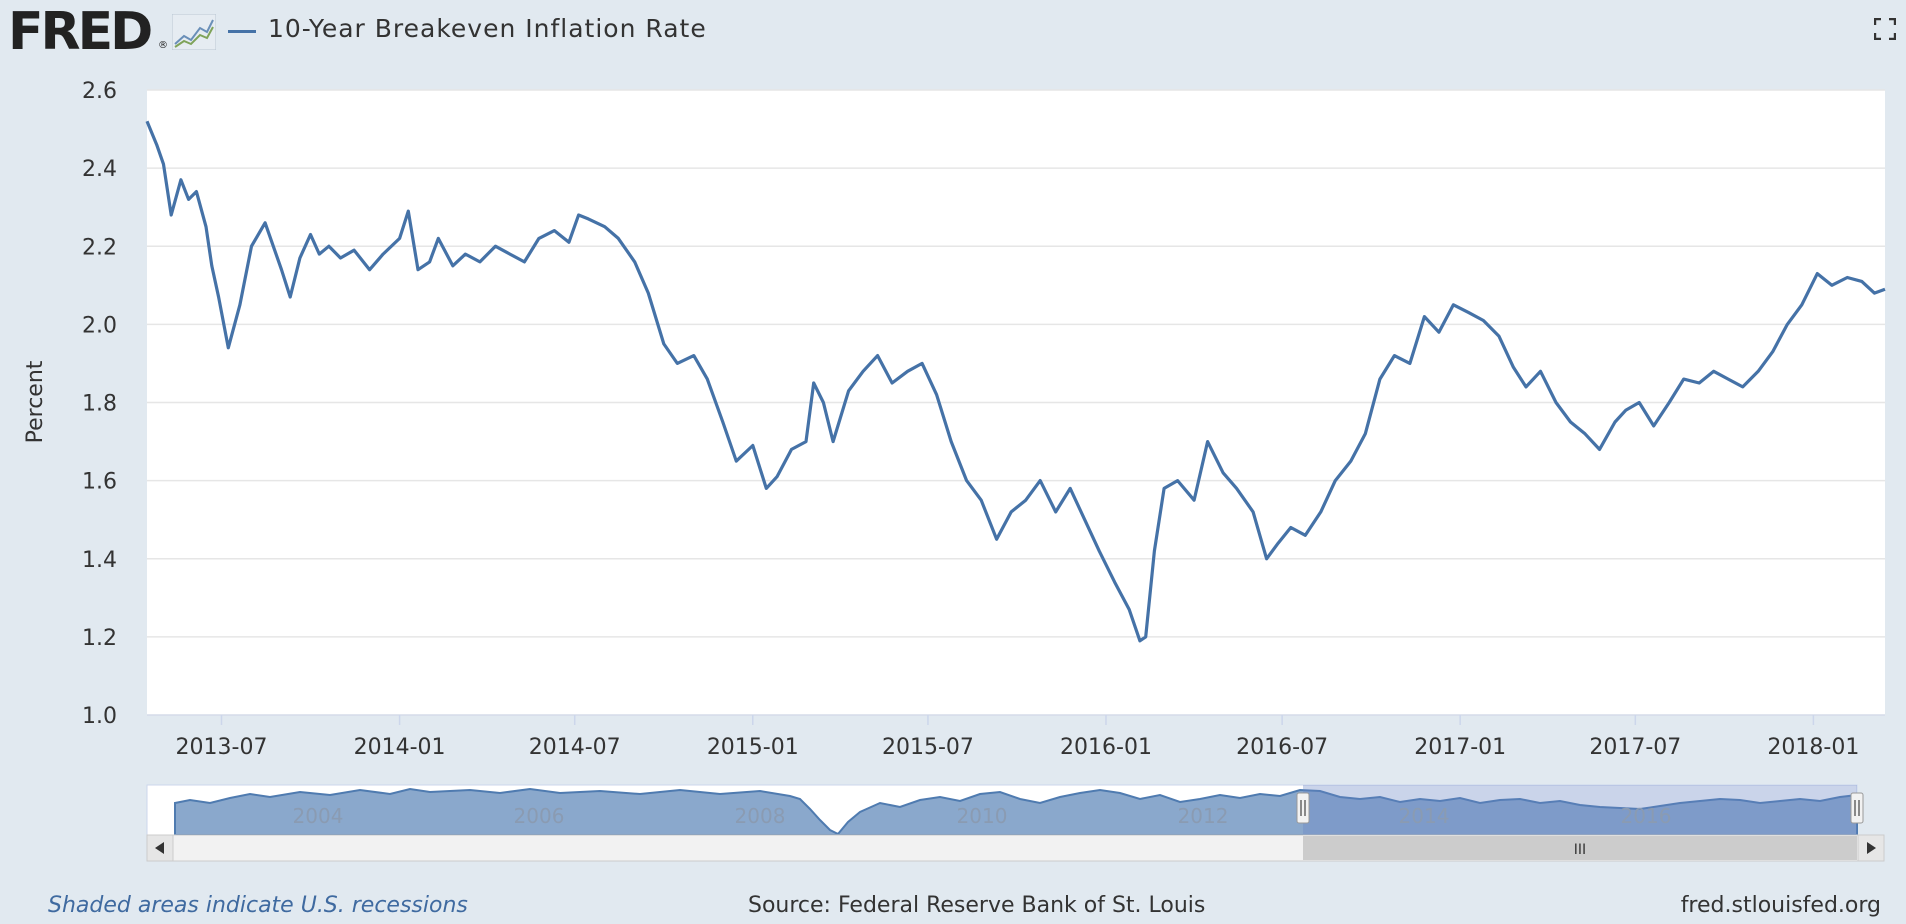 This screenshot has width=1906, height=924. What do you see at coordinates (222, 747) in the screenshot?
I see `x-tick-label: 2013-07` at bounding box center [222, 747].